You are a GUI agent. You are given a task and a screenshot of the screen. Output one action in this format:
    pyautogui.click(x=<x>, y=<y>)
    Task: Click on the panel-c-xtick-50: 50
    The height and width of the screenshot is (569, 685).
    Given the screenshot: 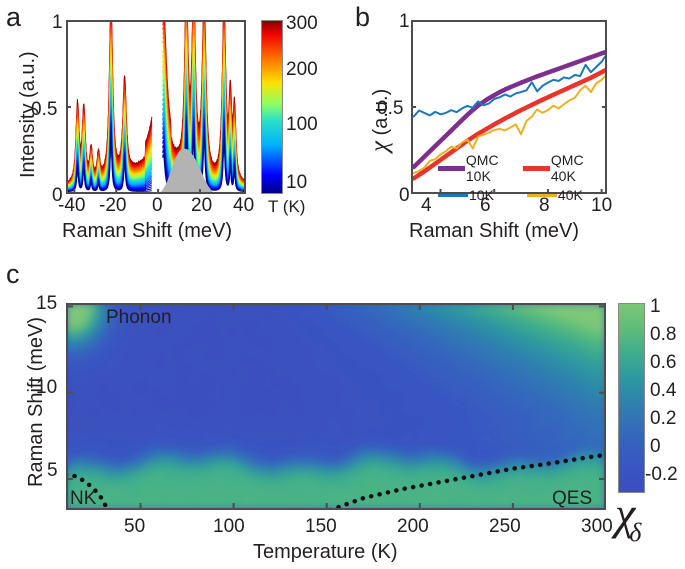 What is the action you would take?
    pyautogui.click(x=135, y=526)
    